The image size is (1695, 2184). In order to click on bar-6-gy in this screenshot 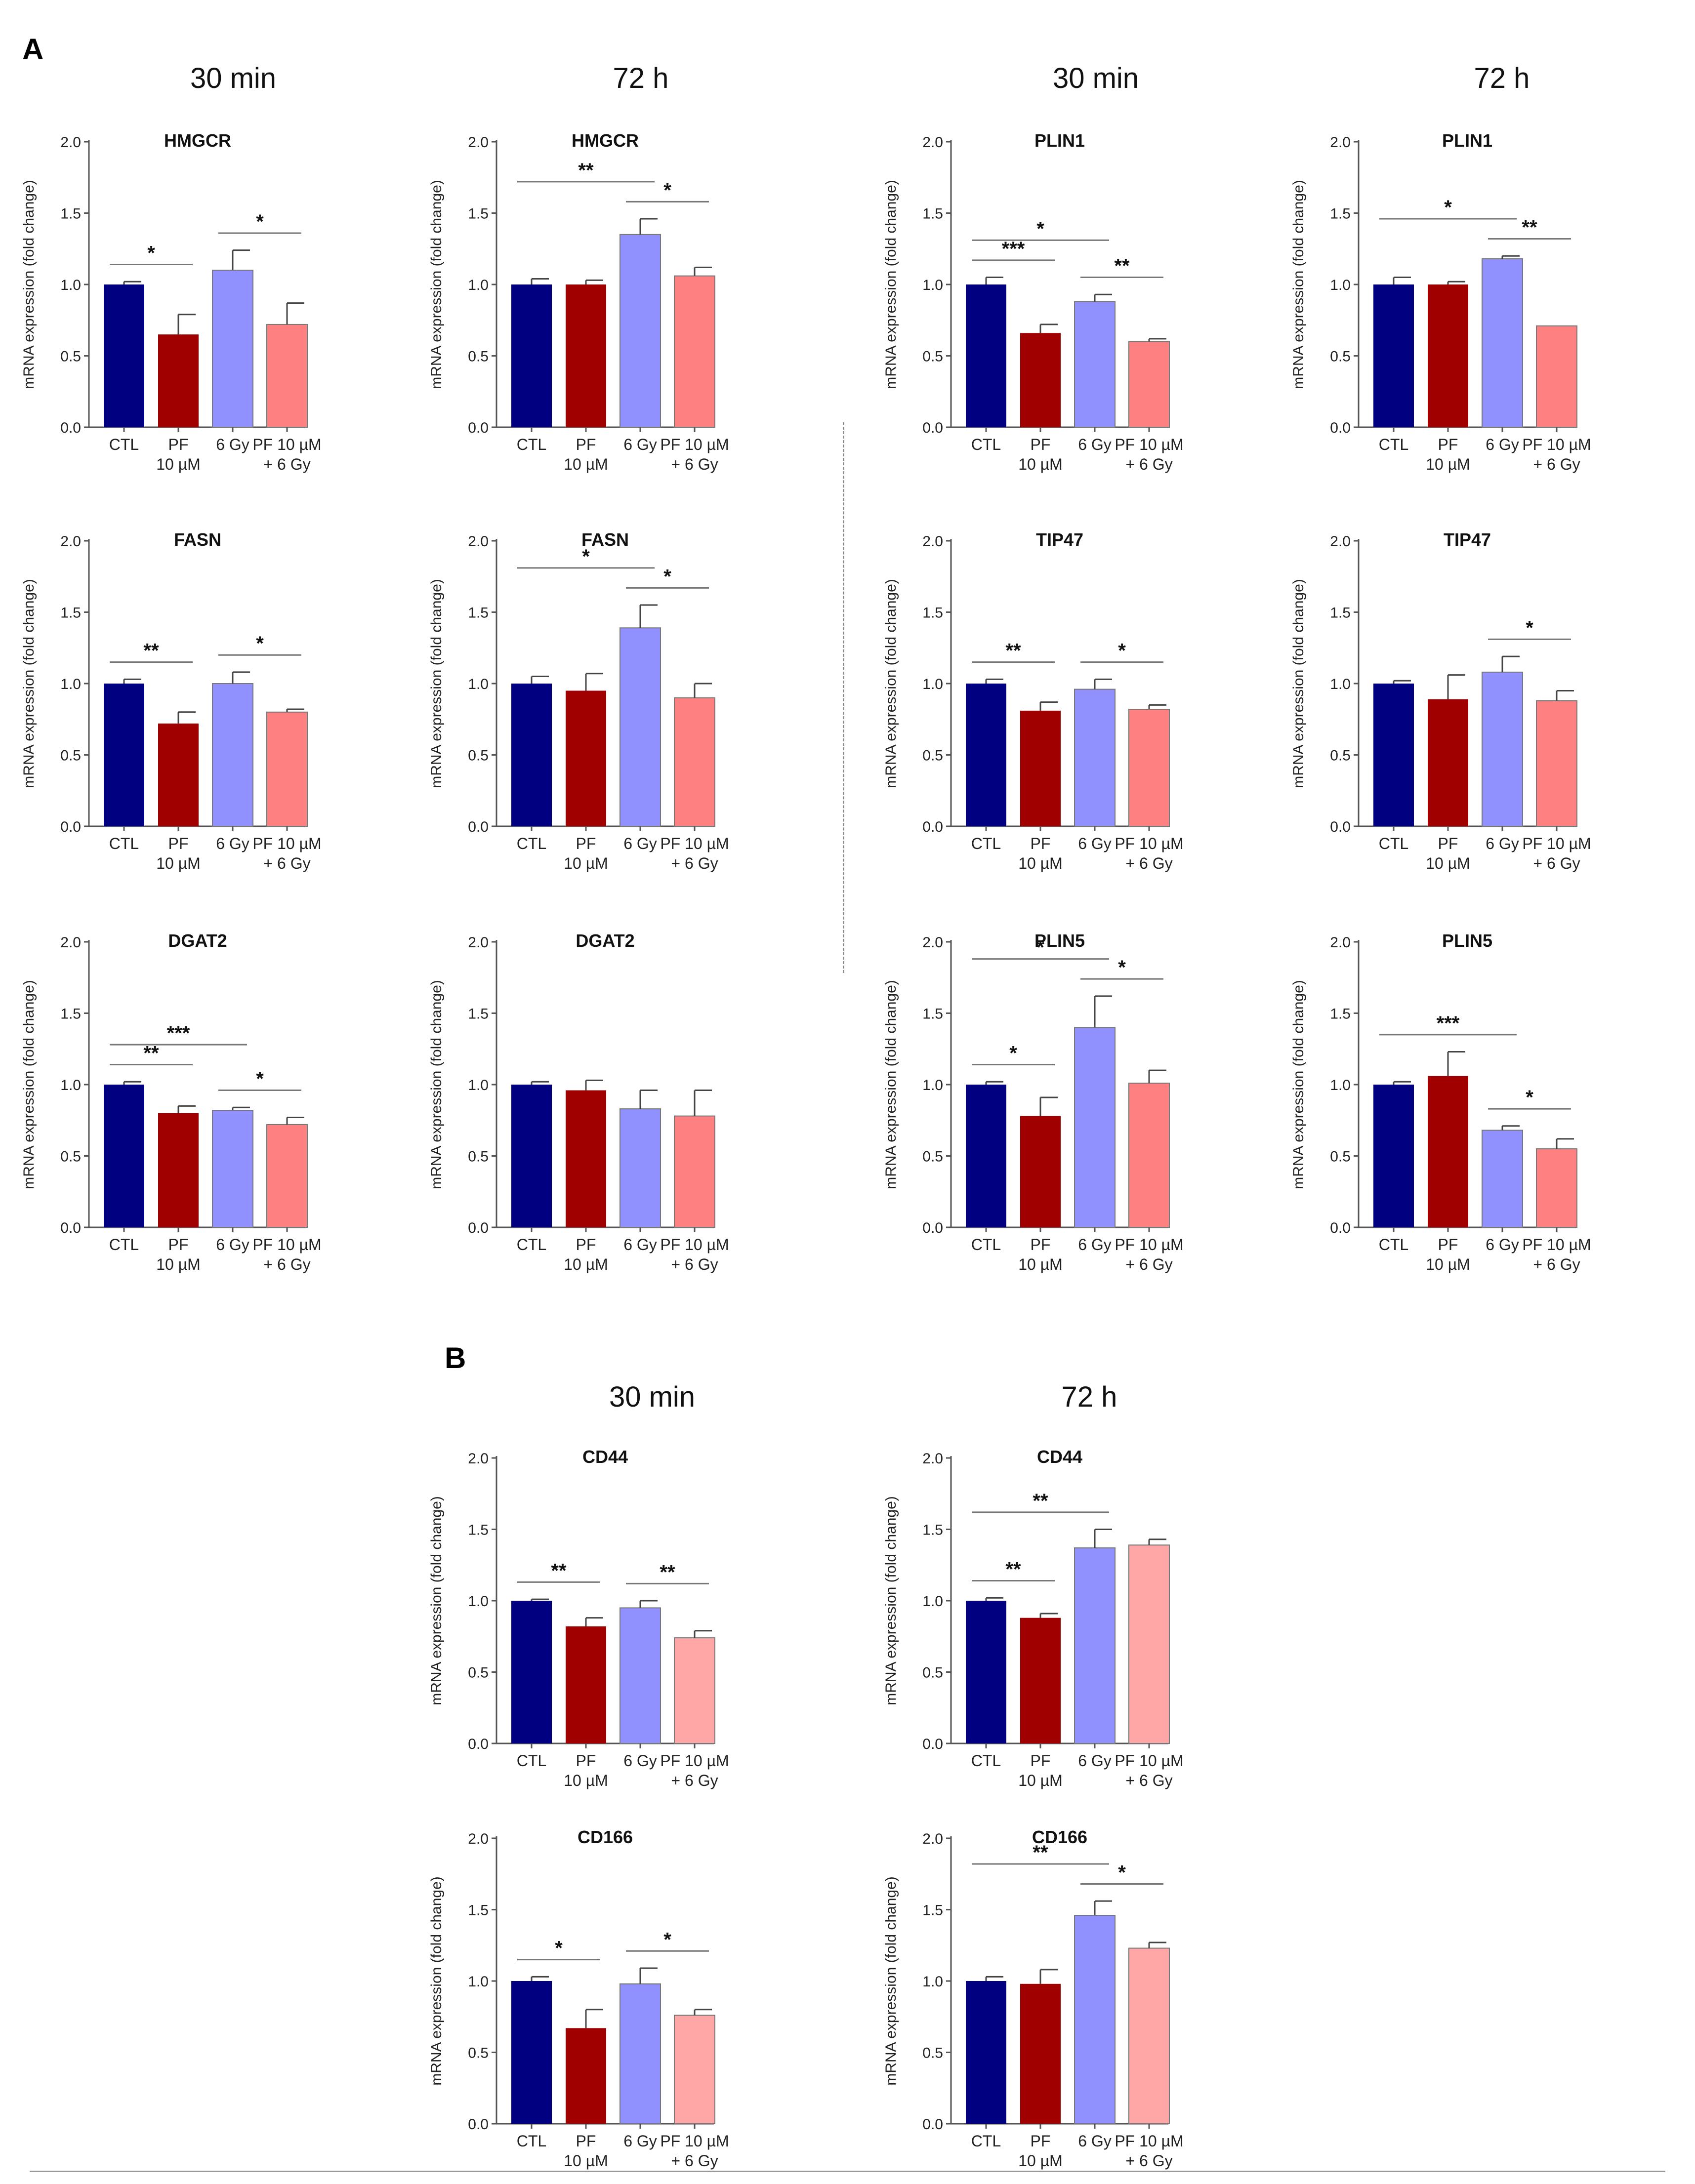, I will do `click(232, 1169)`.